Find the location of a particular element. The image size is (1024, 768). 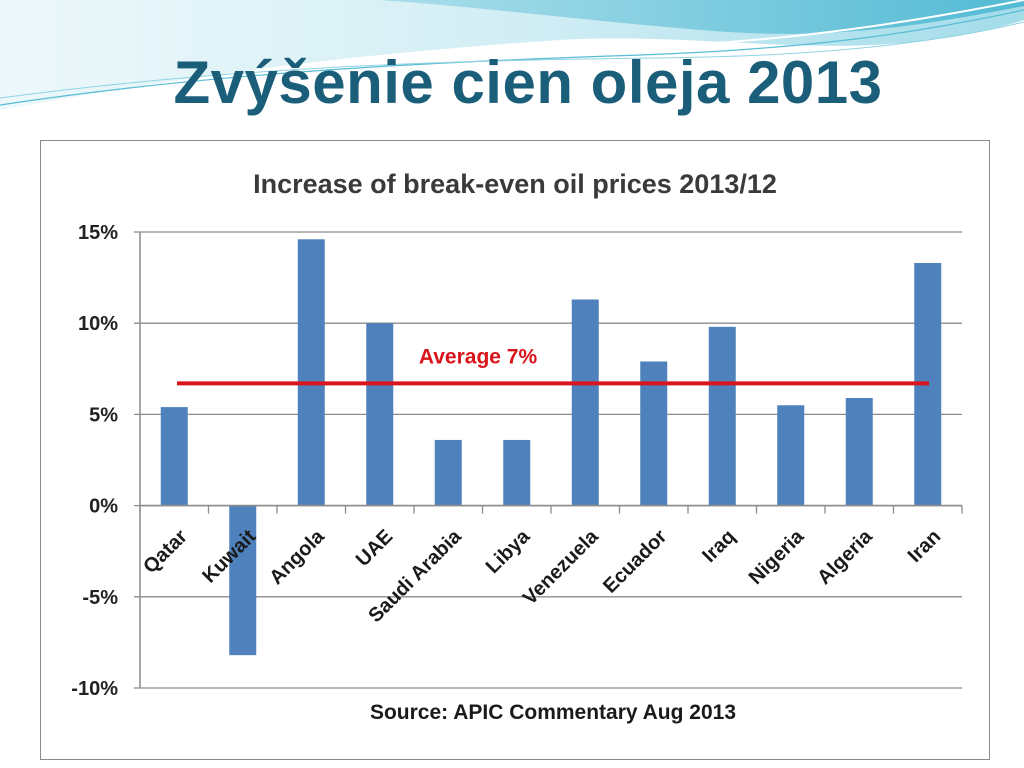

x-tick-label: Iraq is located at coordinates (718, 546).